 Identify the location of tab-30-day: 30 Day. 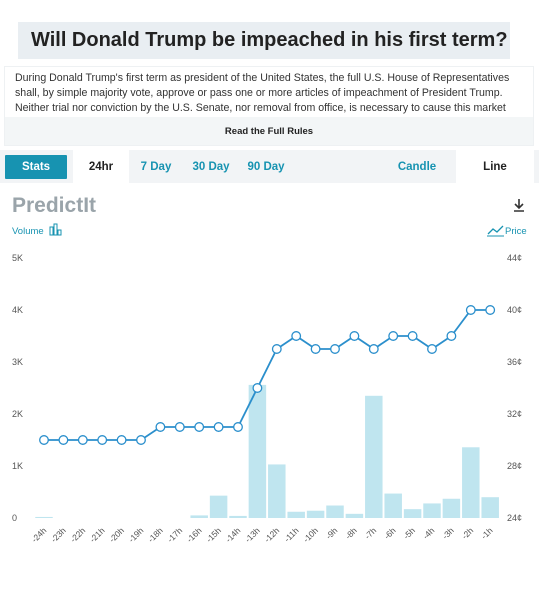
(211, 166).